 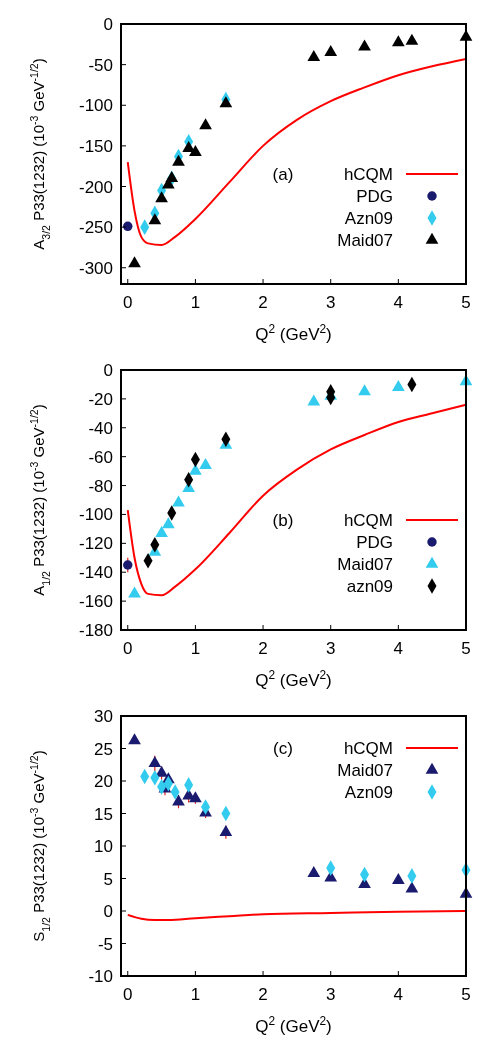 I want to click on annotation: (c), so click(x=283, y=748).